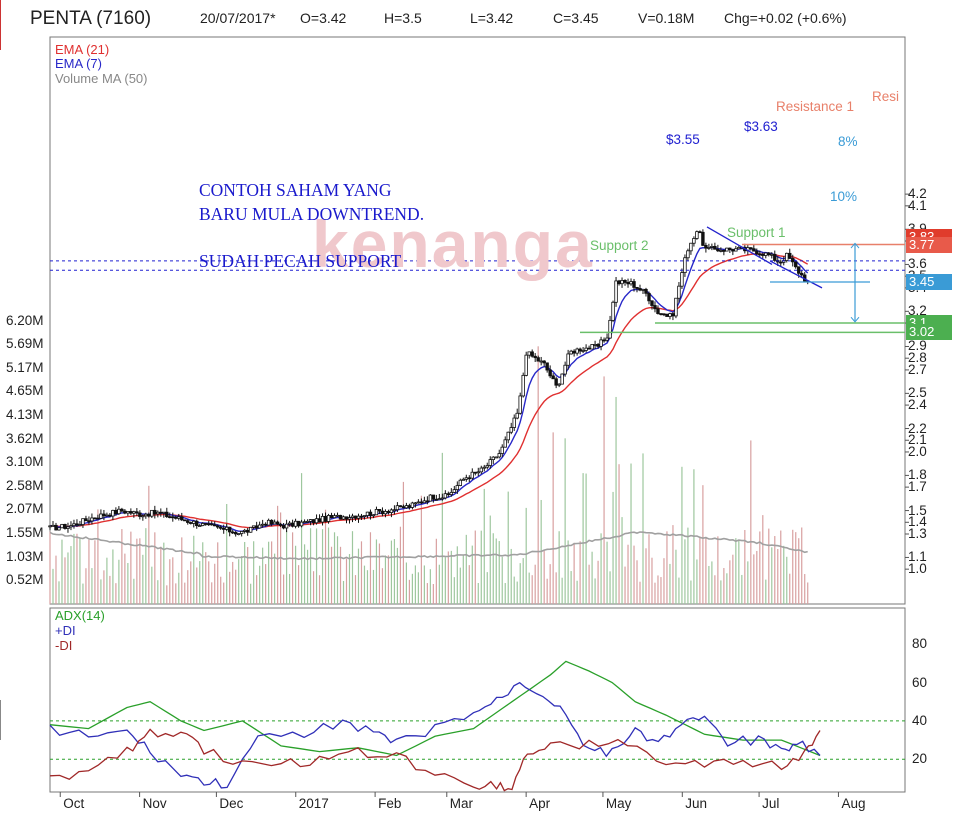 The height and width of the screenshot is (818, 960). What do you see at coordinates (917, 393) in the screenshot?
I see `price-tick-label: 2.5` at bounding box center [917, 393].